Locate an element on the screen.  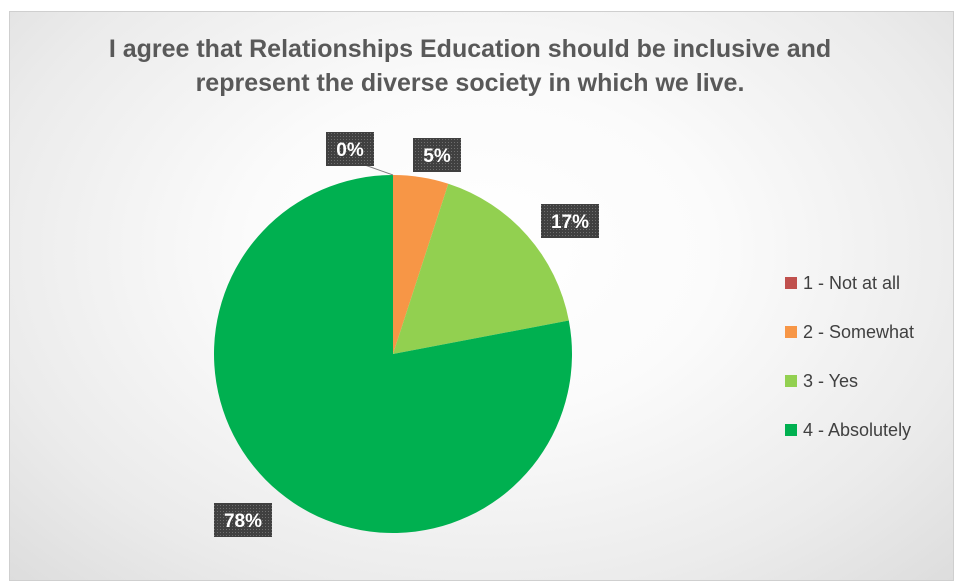
data-label-2: 5% is located at coordinates (437, 155).